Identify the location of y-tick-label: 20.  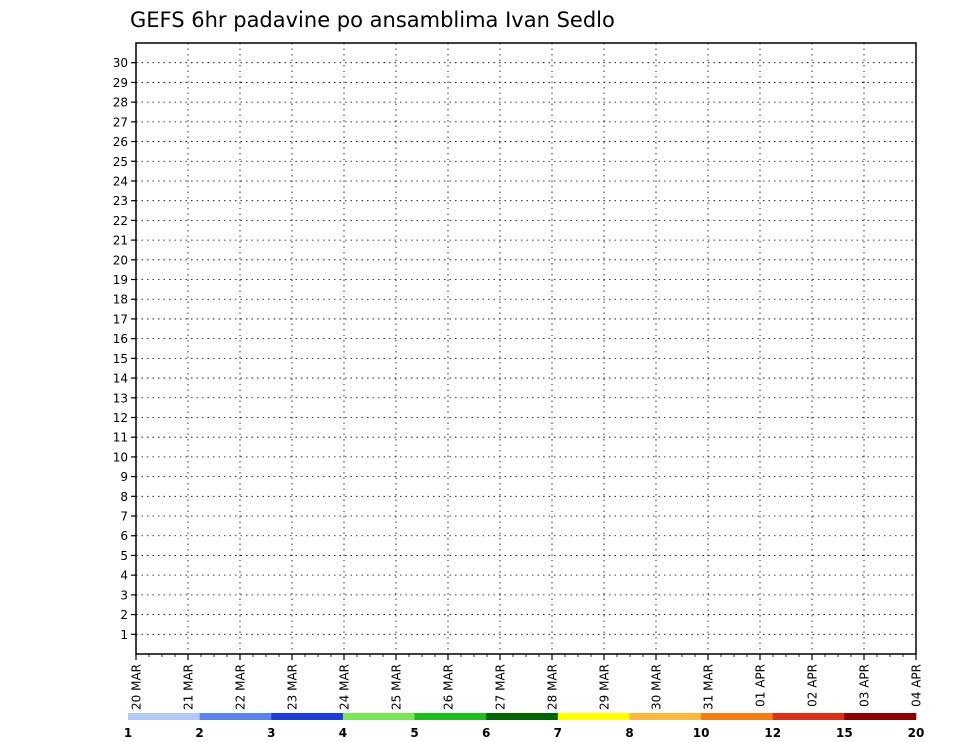
(120, 260).